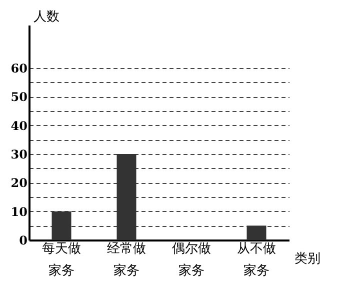  What do you see at coordinates (19, 183) in the screenshot?
I see `y-tick-label: 20` at bounding box center [19, 183].